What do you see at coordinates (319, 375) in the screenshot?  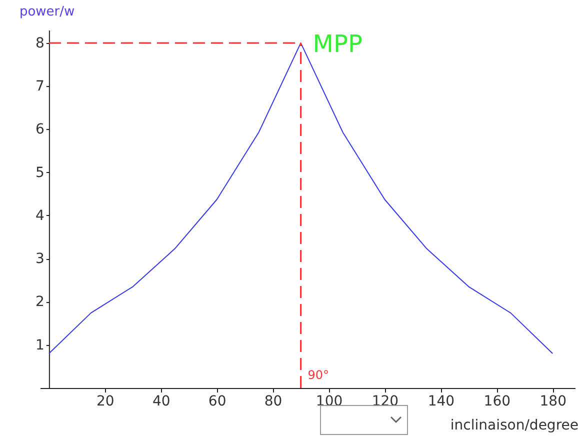 I see `ref-line-label: 90°` at bounding box center [319, 375].